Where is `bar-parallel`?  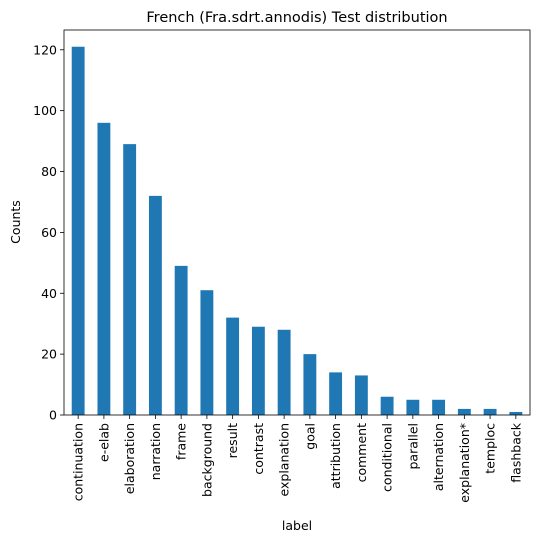 bar-parallel is located at coordinates (412, 407).